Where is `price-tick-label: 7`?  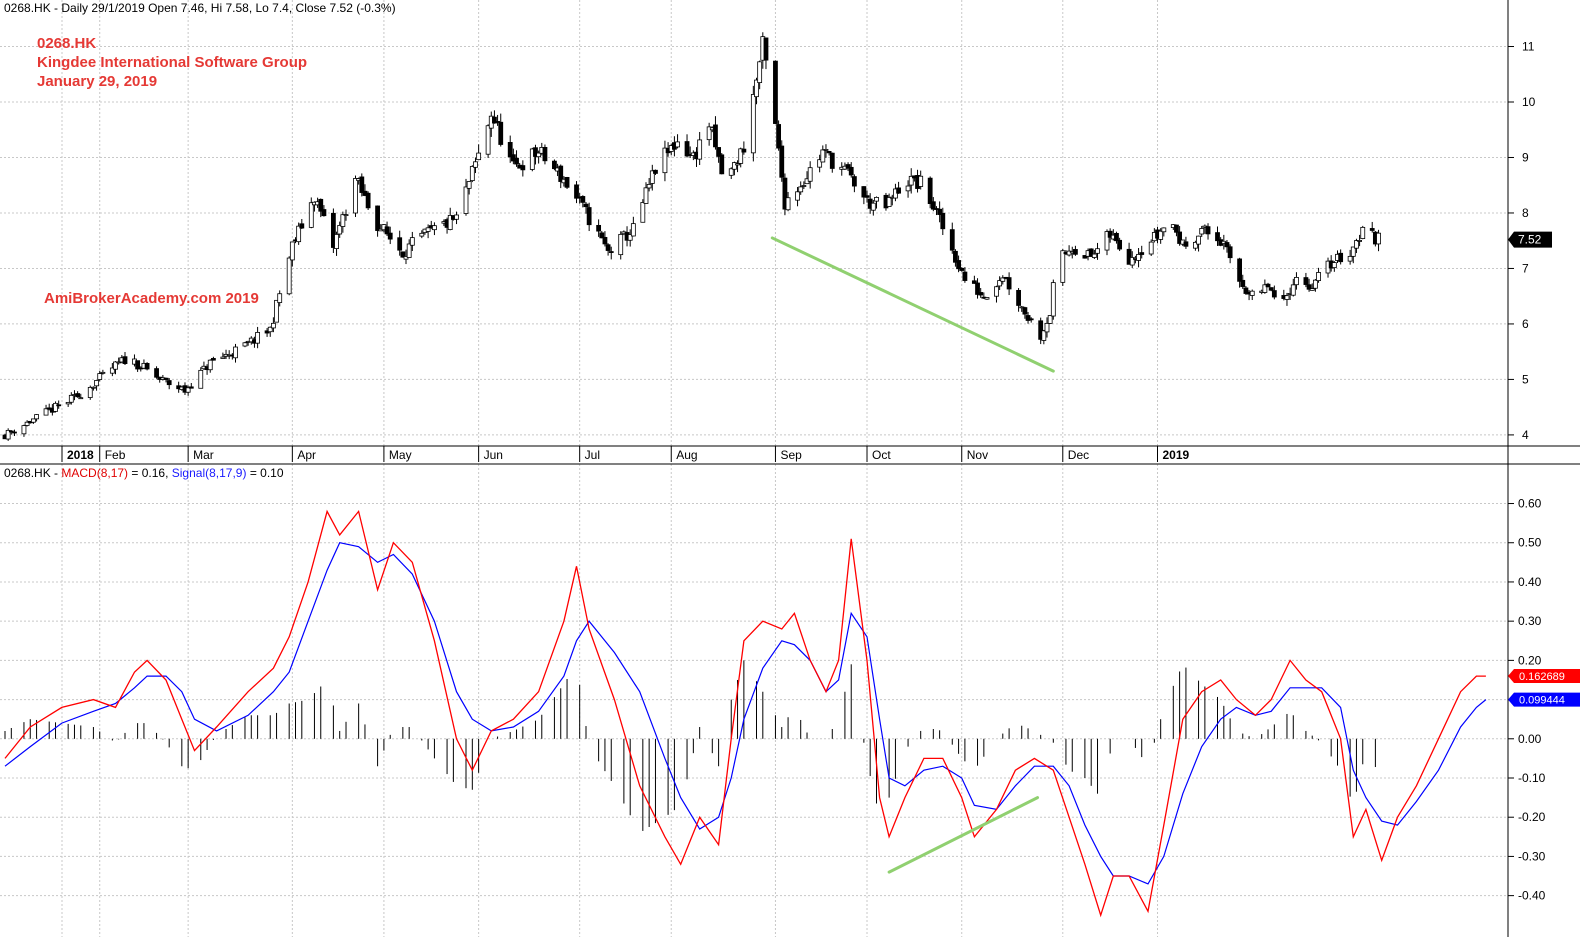 price-tick-label: 7 is located at coordinates (1525, 268).